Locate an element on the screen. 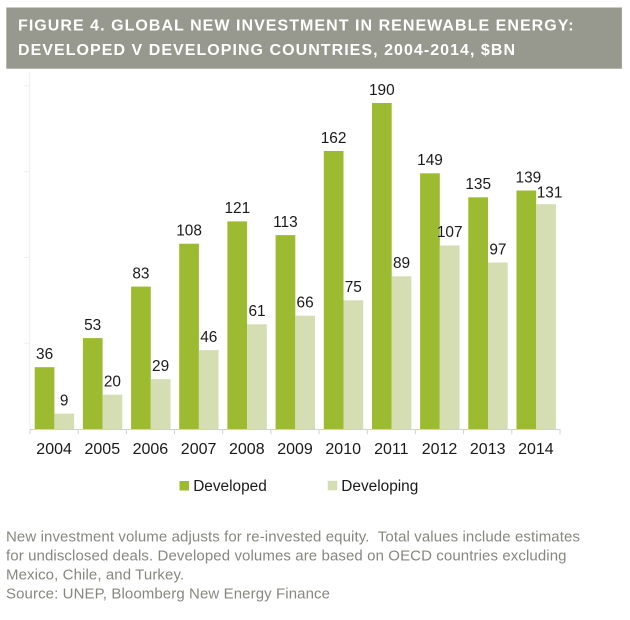 The image size is (630, 620). svg-text: 61 is located at coordinates (256, 311).